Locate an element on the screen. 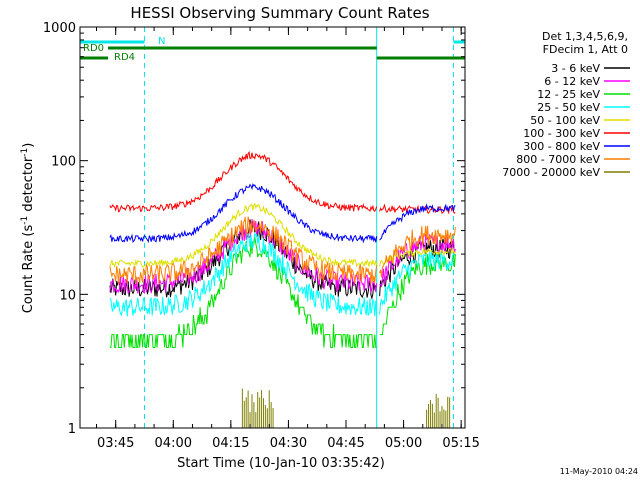 This screenshot has height=480, width=640. chart-title: HESSI Observing Summary Count Rates is located at coordinates (279, 13).